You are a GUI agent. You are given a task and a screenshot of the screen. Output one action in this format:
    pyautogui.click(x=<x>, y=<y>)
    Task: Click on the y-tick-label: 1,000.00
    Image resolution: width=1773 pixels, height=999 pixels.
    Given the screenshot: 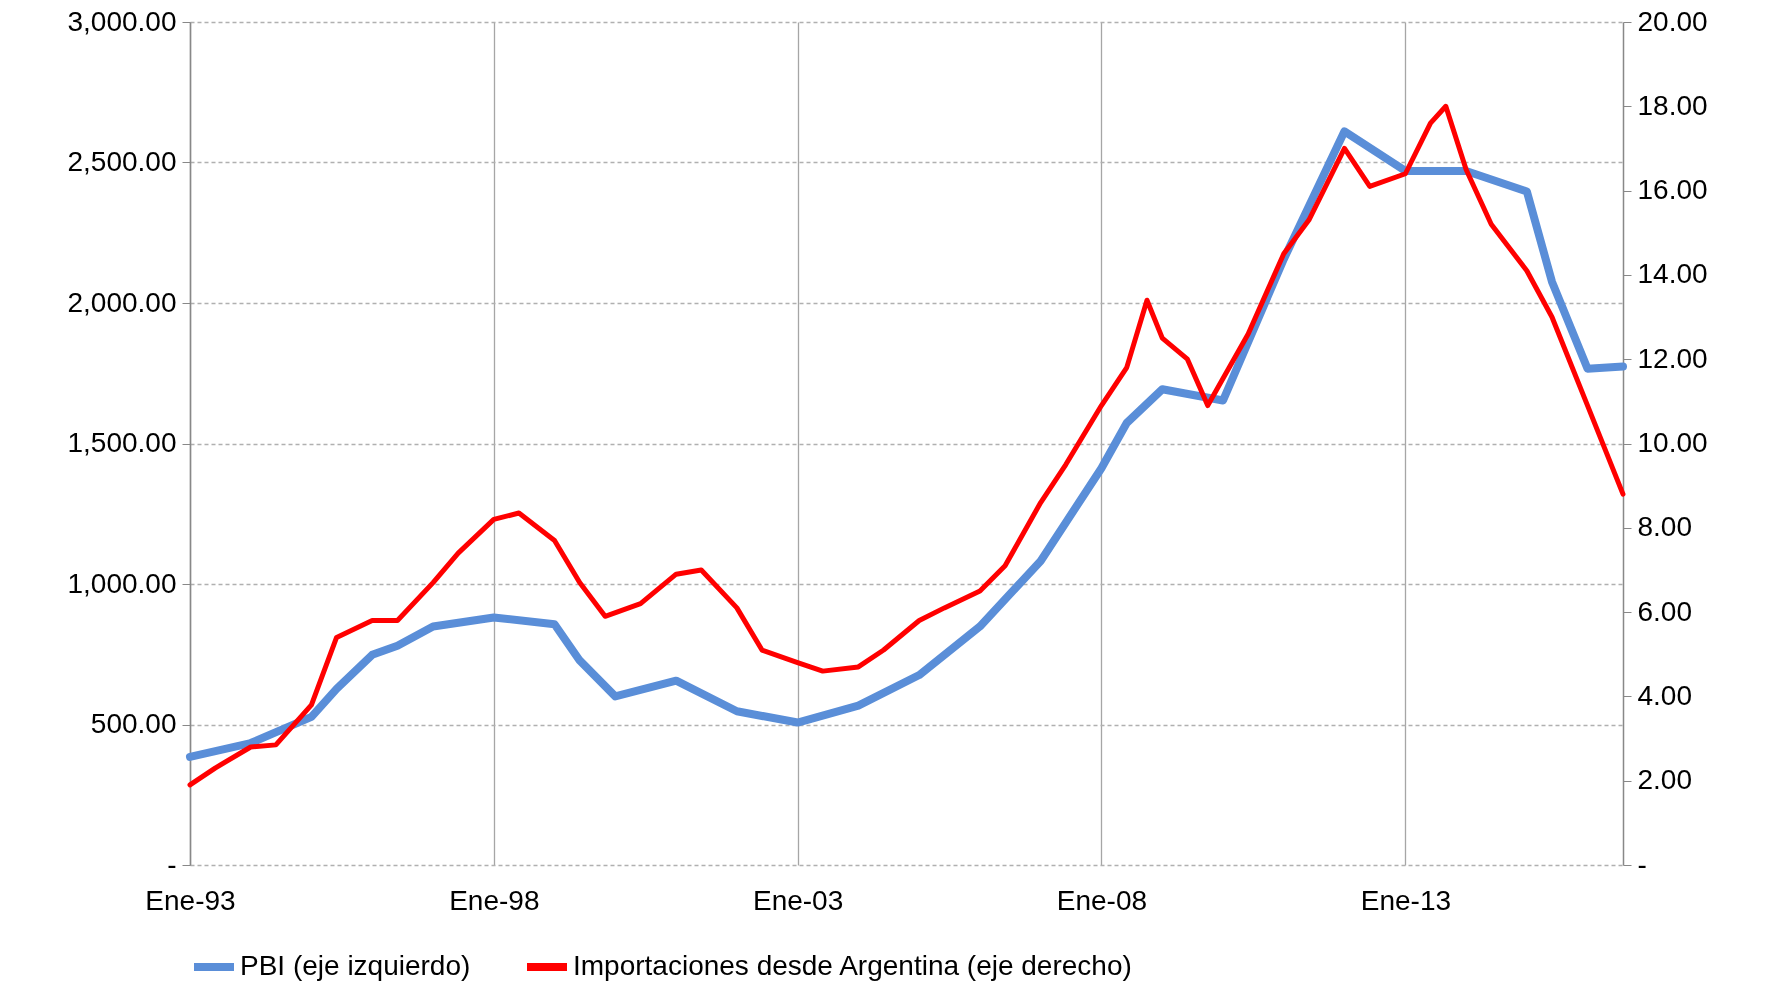 What is the action you would take?
    pyautogui.click(x=122, y=583)
    